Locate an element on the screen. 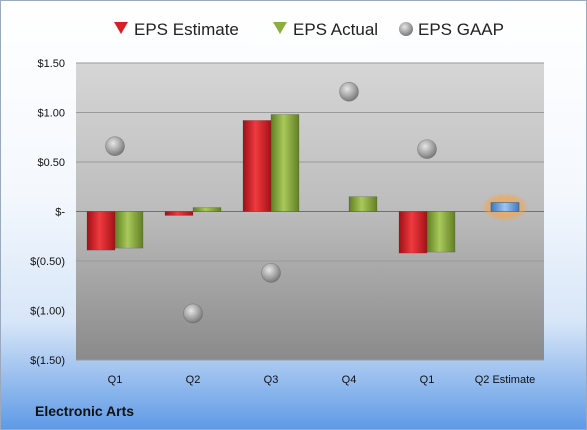 The height and width of the screenshot is (430, 587). legend-item-estimate: EPS Estimate is located at coordinates (176, 29).